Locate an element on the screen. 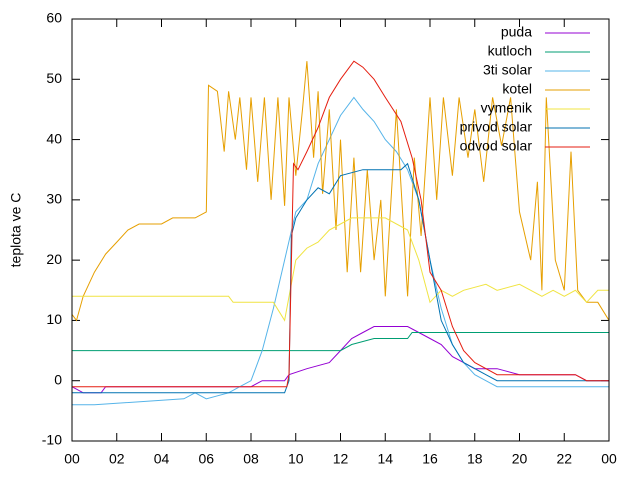  y-tick-label: -10 is located at coordinates (52, 440).